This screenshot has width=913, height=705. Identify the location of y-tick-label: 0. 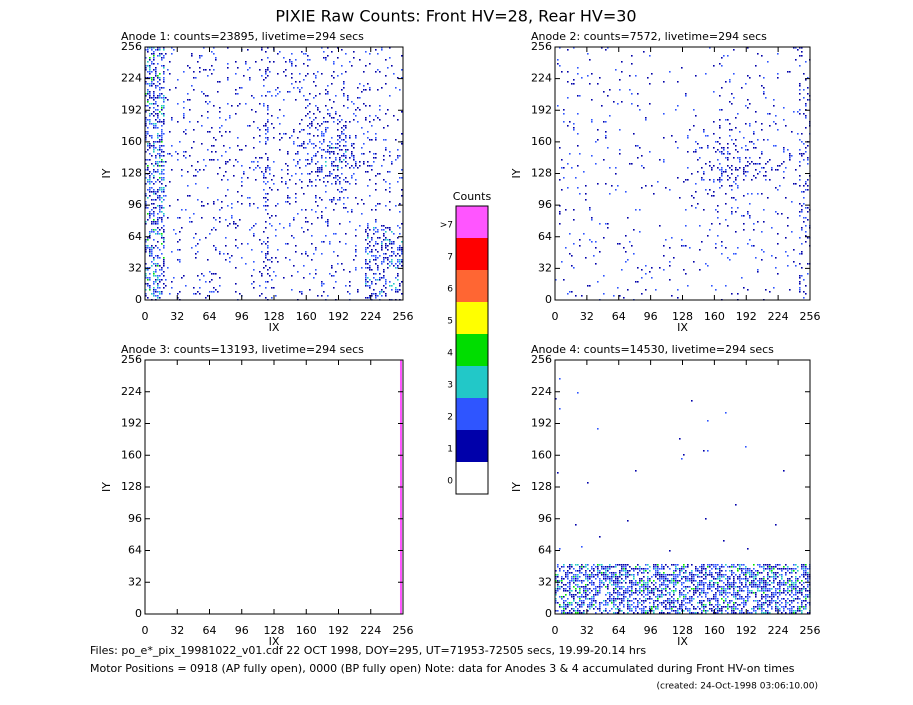
(138, 299).